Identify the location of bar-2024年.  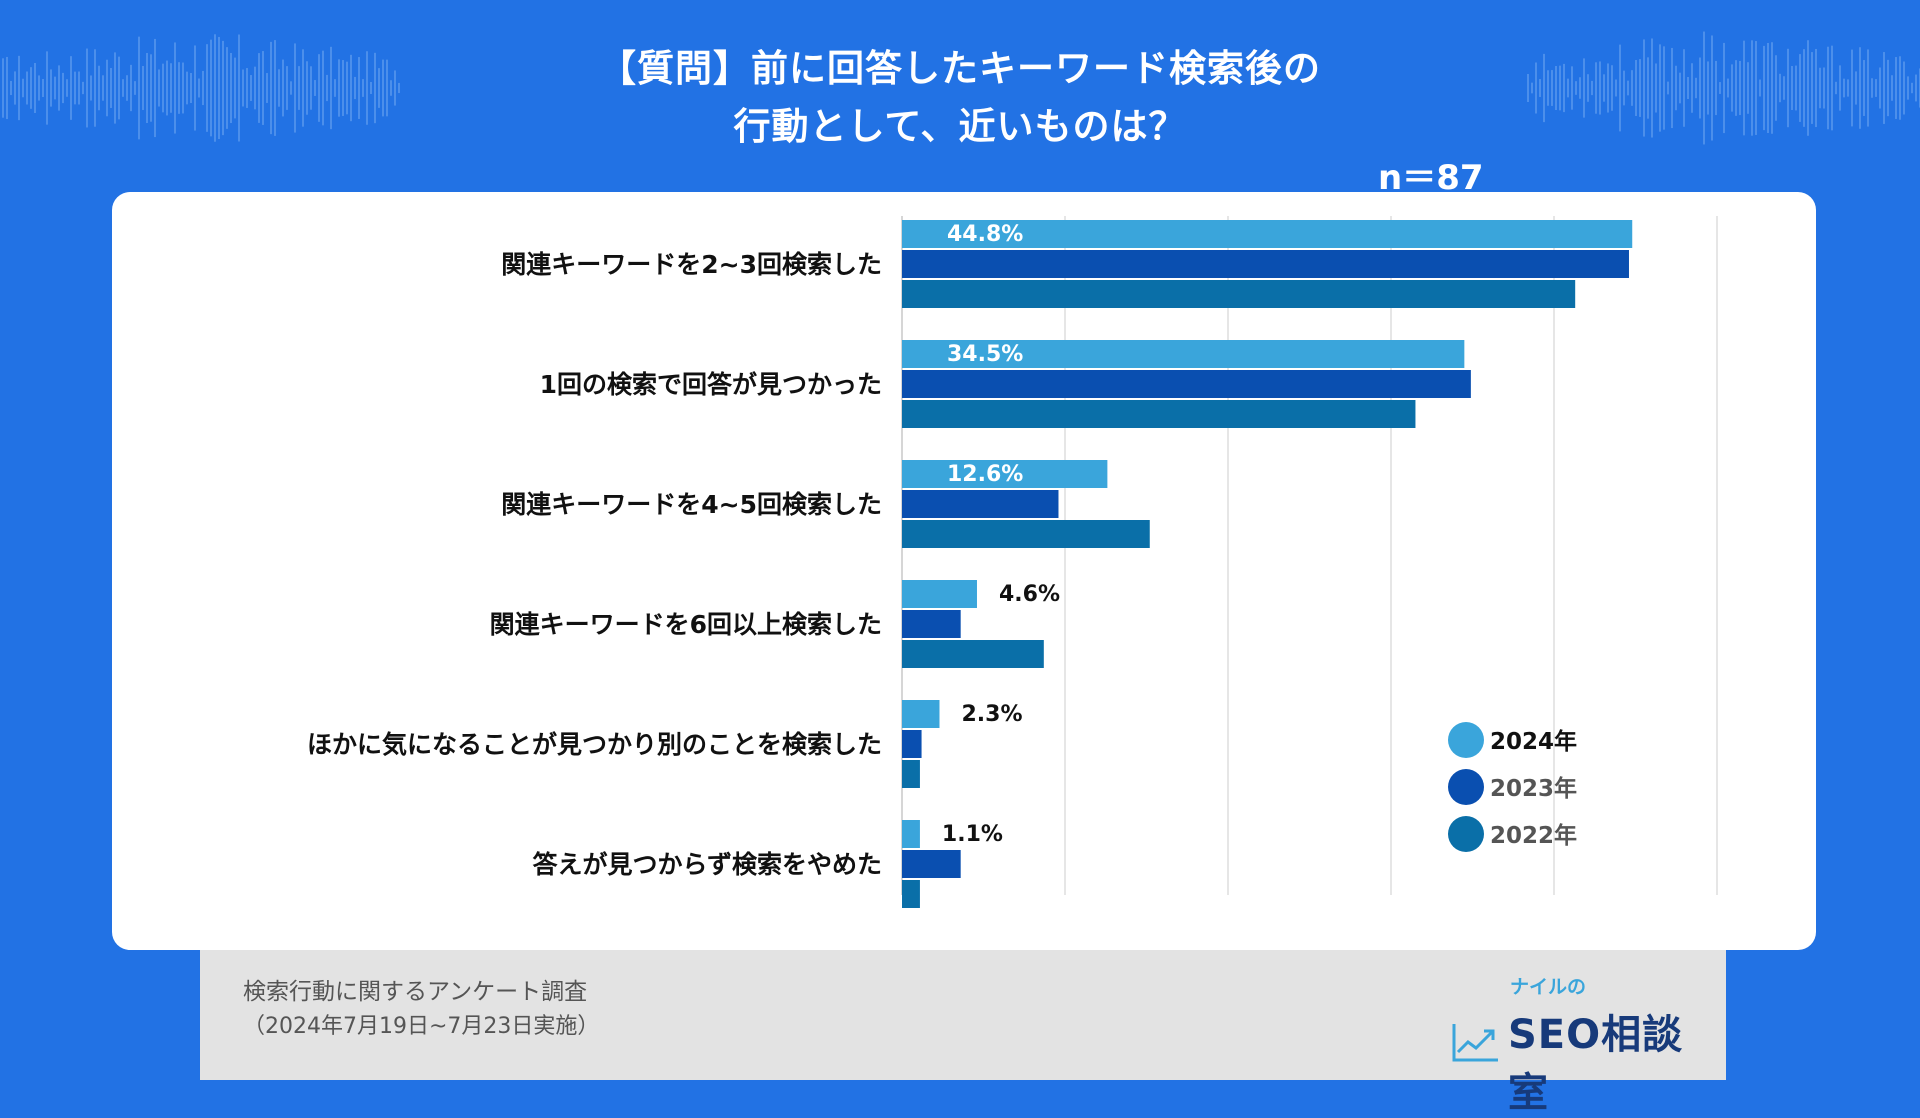
(911, 834).